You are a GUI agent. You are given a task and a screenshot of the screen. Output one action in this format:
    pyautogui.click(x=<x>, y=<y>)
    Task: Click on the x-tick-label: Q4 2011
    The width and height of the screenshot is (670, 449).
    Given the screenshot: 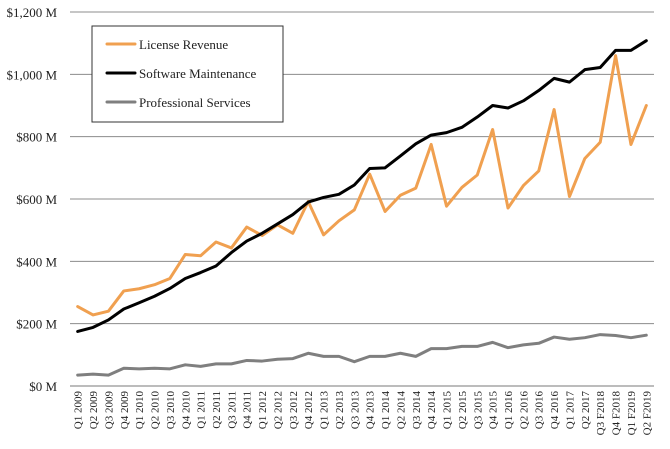 What is the action you would take?
    pyautogui.click(x=248, y=410)
    